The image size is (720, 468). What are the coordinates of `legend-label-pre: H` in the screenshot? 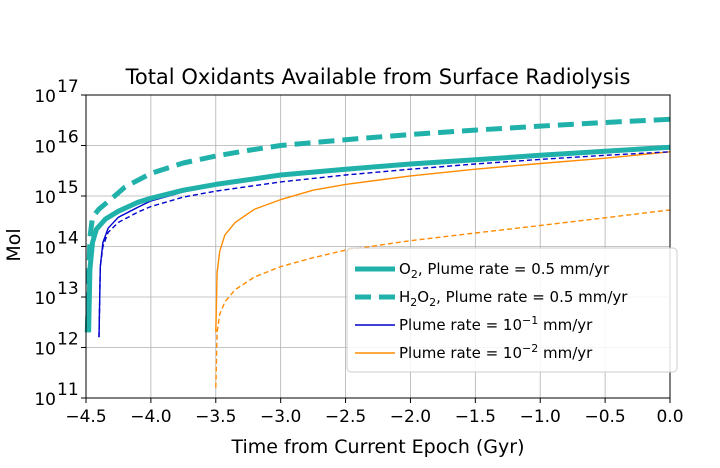 It's located at (404, 297).